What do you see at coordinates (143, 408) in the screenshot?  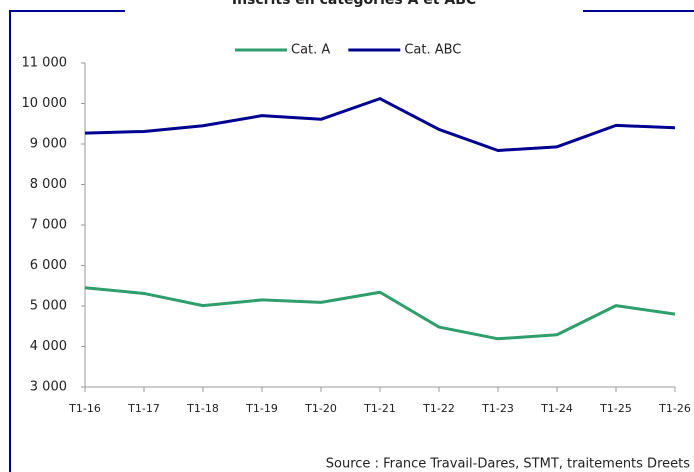 I see `x-tick-label: T1-17` at bounding box center [143, 408].